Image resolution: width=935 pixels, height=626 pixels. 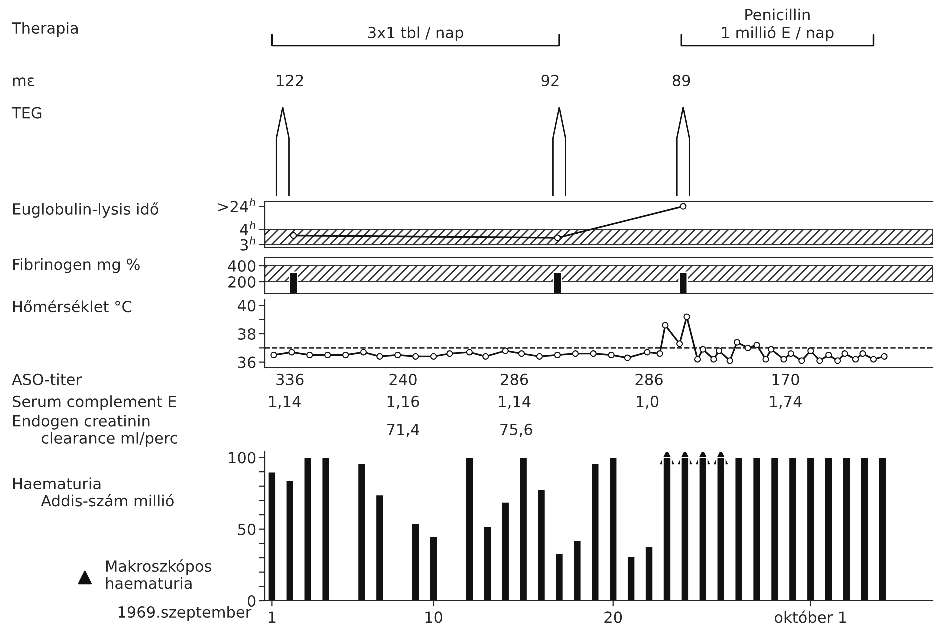 I want to click on text: 1,74, so click(x=786, y=402).